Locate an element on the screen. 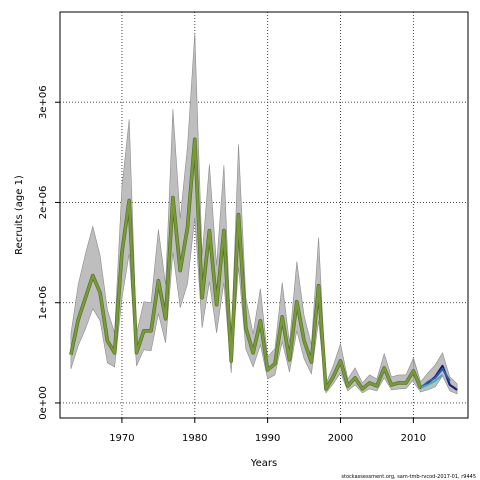 The image size is (480, 480). x-tick-label: 1990 is located at coordinates (267, 438).